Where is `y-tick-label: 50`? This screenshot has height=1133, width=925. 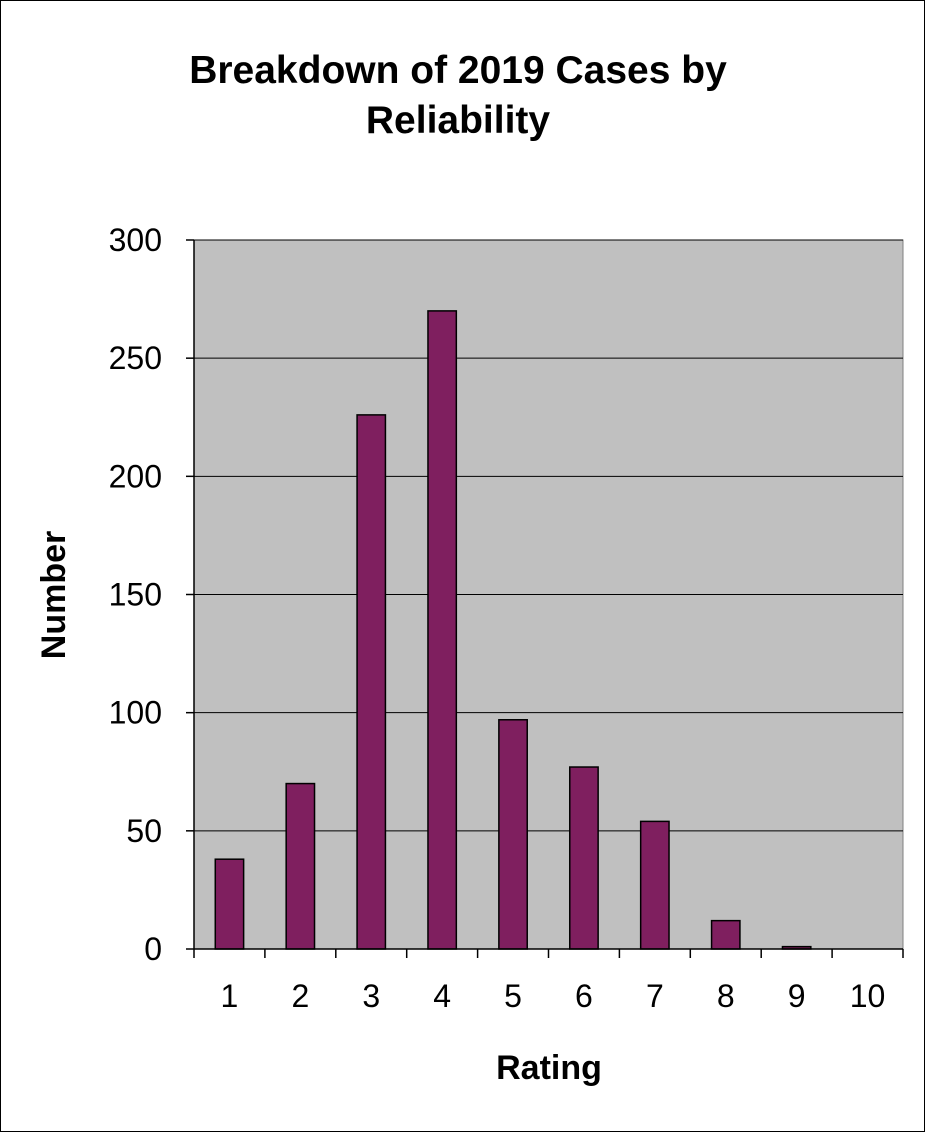 y-tick-label: 50 is located at coordinates (144, 831).